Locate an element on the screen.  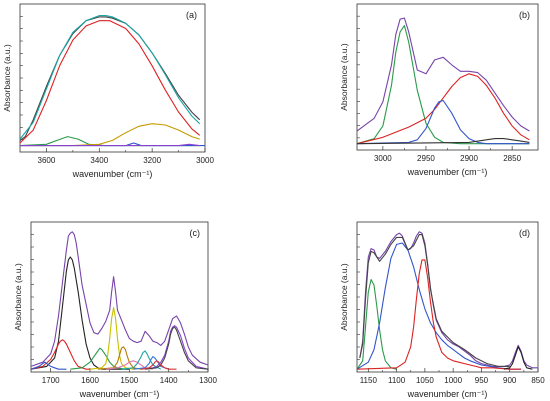
x-tick-label: 1050 is located at coordinates (425, 380).